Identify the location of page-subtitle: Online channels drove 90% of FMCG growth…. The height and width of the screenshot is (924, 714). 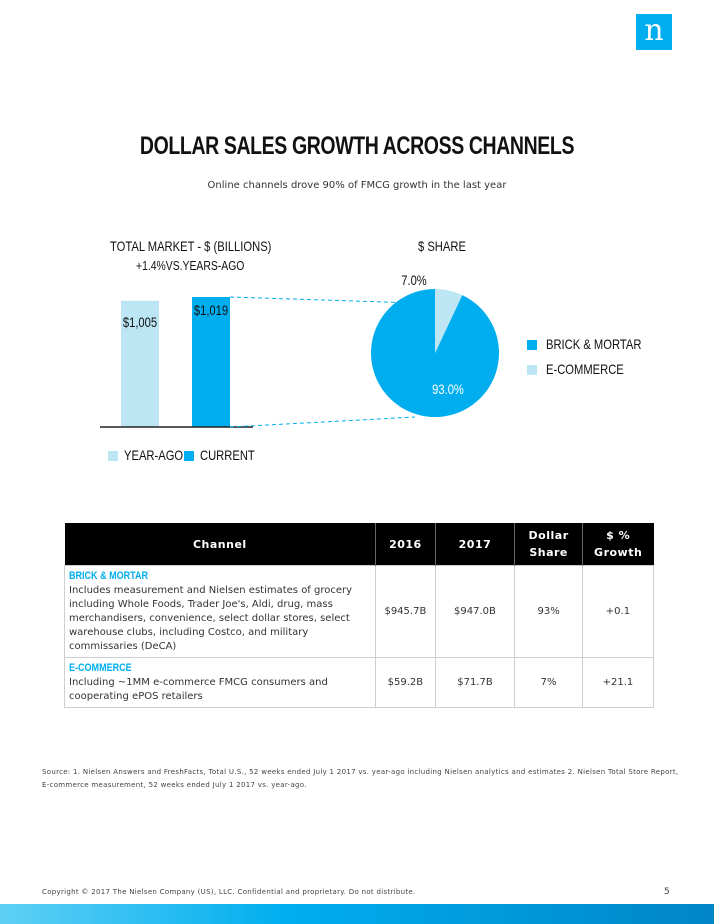
(357, 185).